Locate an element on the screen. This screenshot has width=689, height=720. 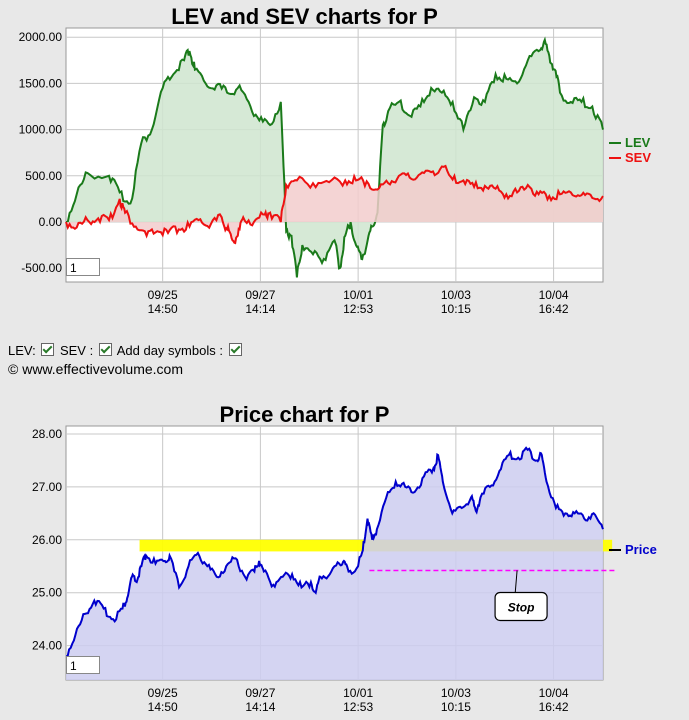
y-tick-label: 500.00 is located at coordinates (43, 176).